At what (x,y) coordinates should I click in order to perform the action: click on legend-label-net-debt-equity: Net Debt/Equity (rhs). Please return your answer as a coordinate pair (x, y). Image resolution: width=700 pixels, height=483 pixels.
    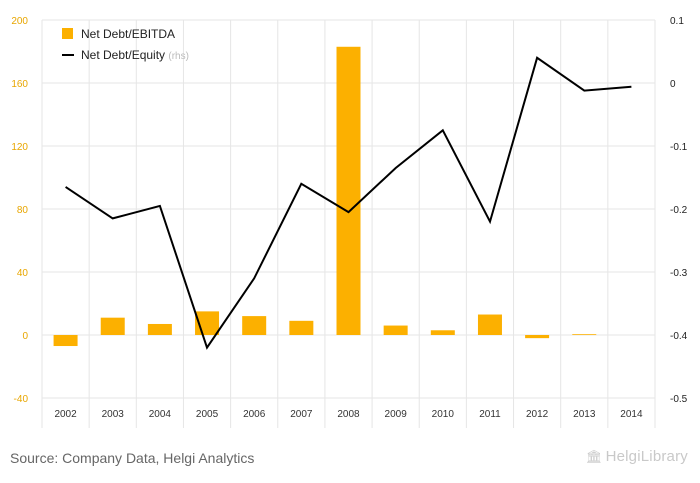
    Looking at the image, I should click on (135, 55).